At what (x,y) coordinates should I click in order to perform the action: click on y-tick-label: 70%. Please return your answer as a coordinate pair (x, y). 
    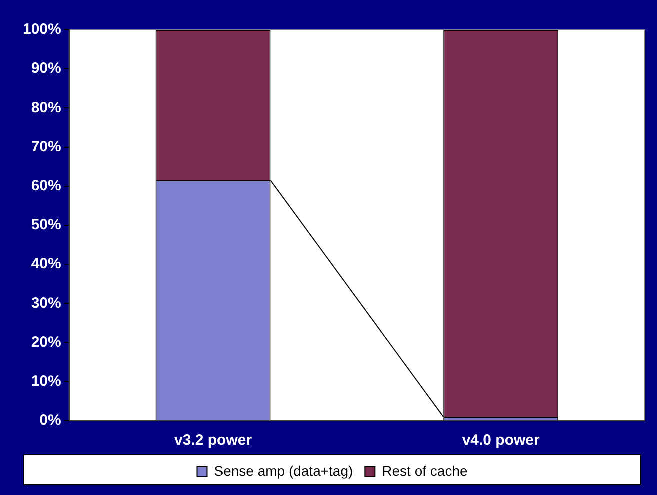
    Looking at the image, I should click on (46, 147).